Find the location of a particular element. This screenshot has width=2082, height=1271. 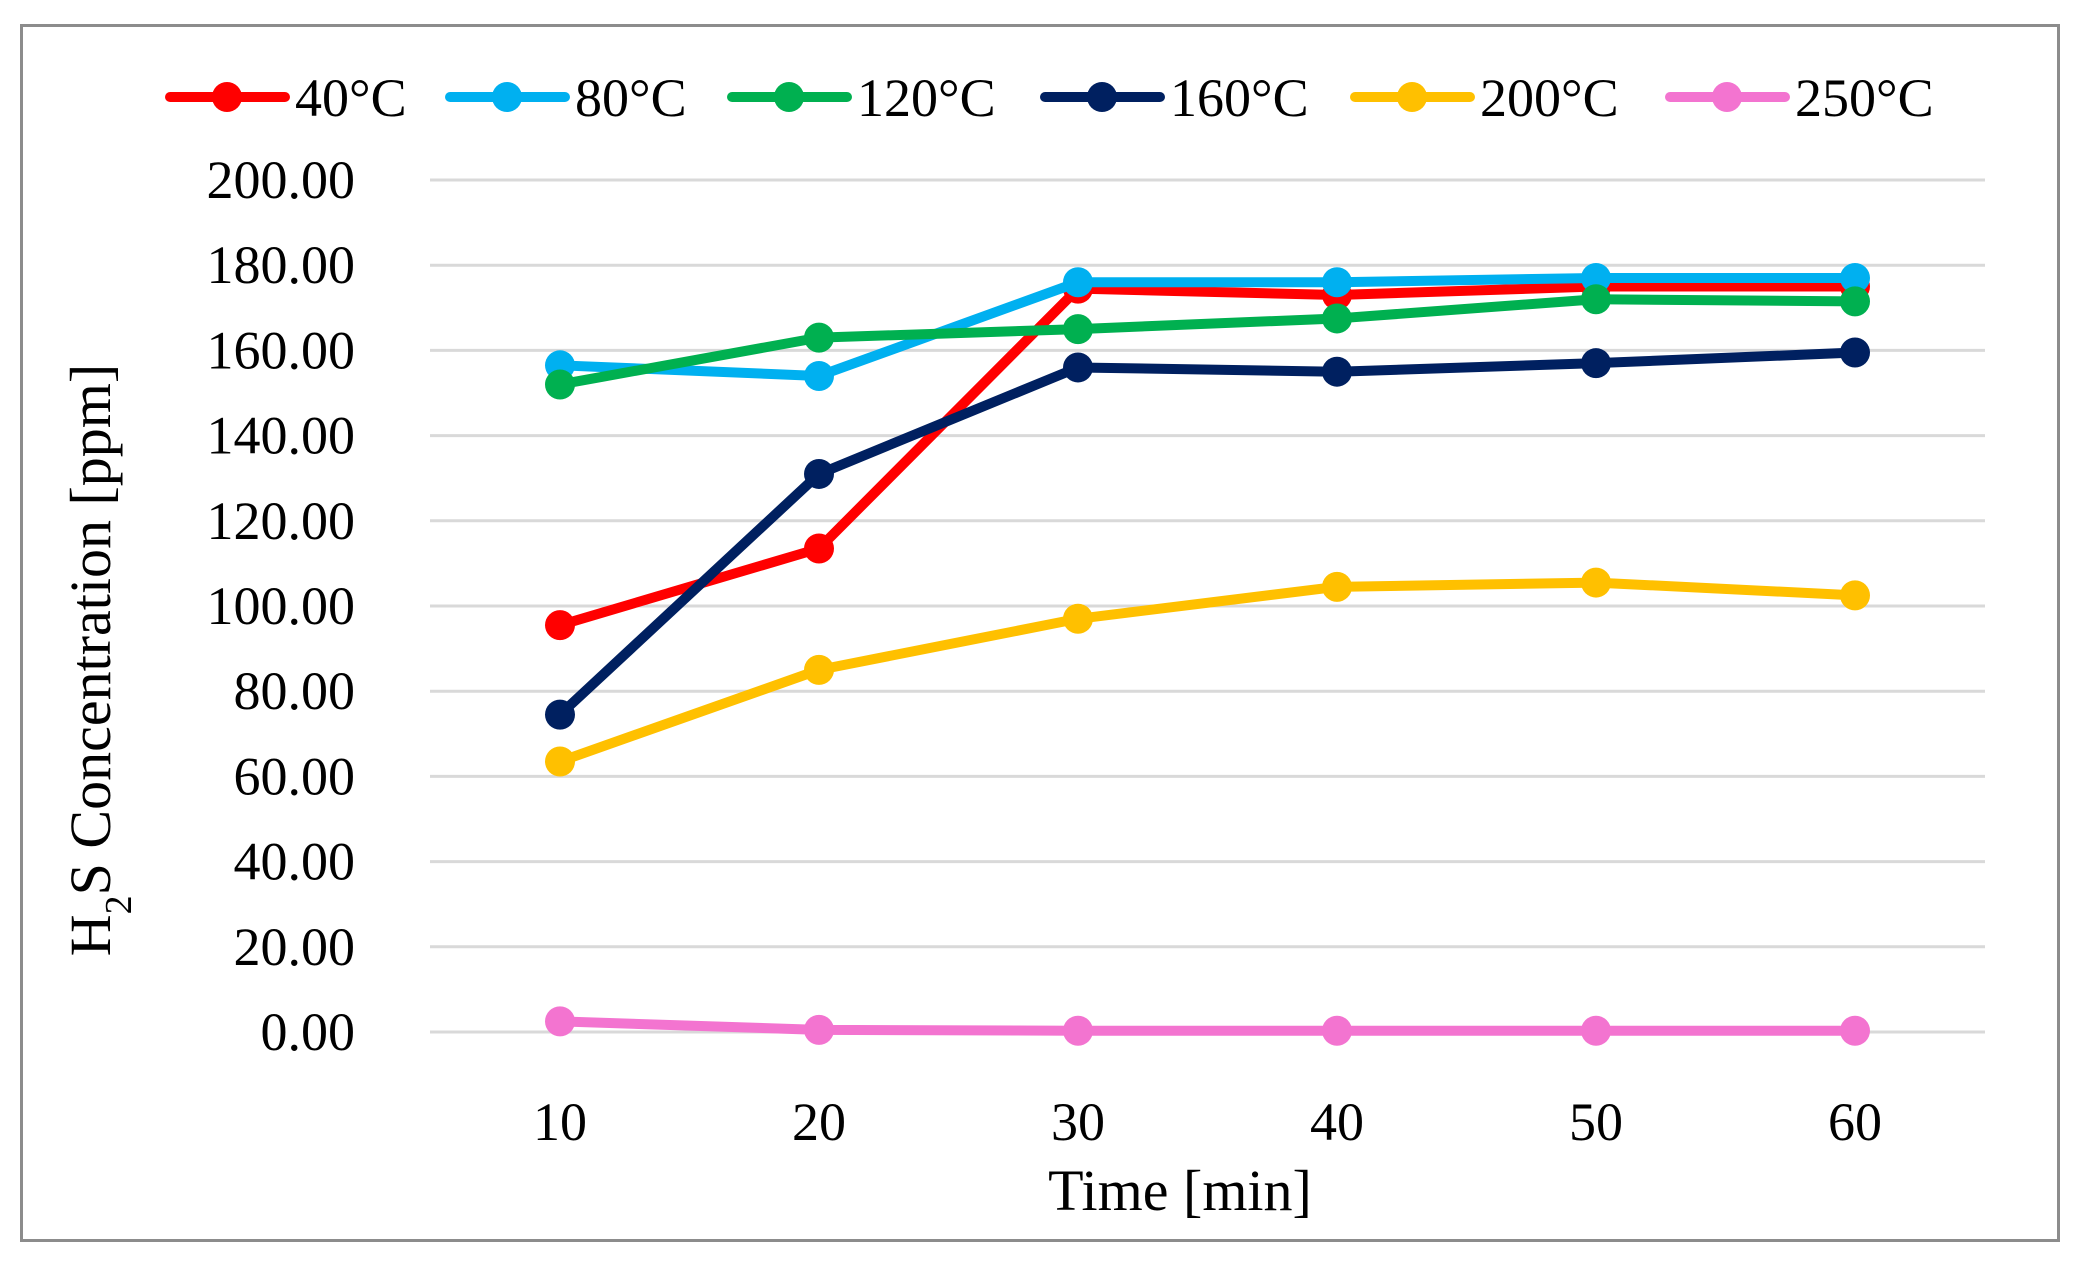

x-tick-label: 10 is located at coordinates (560, 1122).